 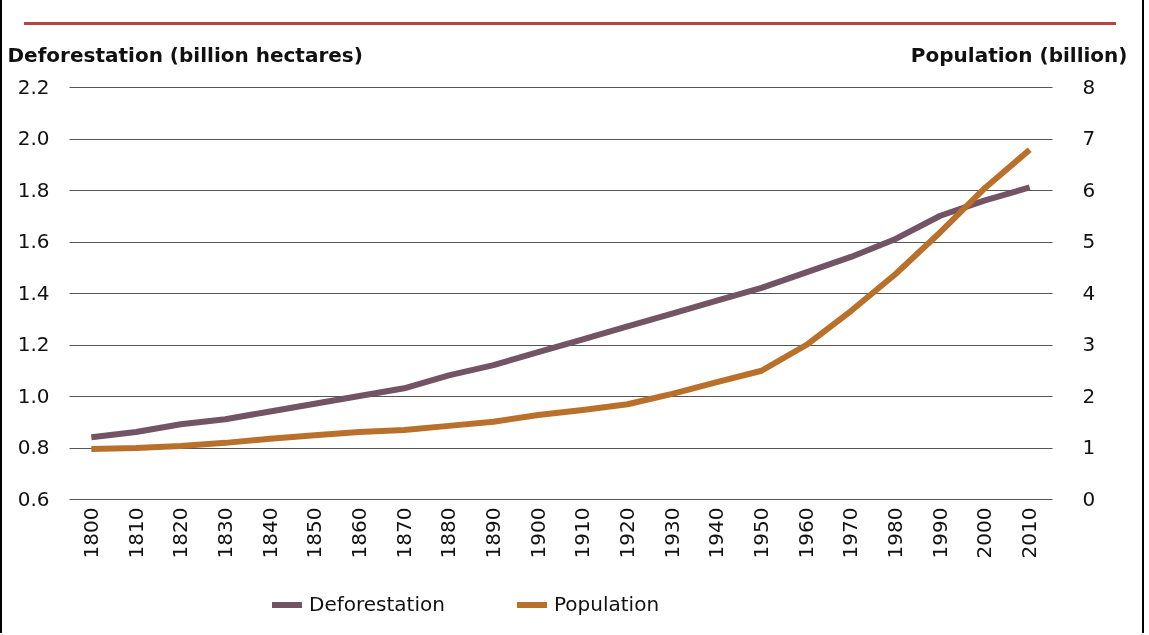 I want to click on y2-tick-label: 6, so click(x=1089, y=189).